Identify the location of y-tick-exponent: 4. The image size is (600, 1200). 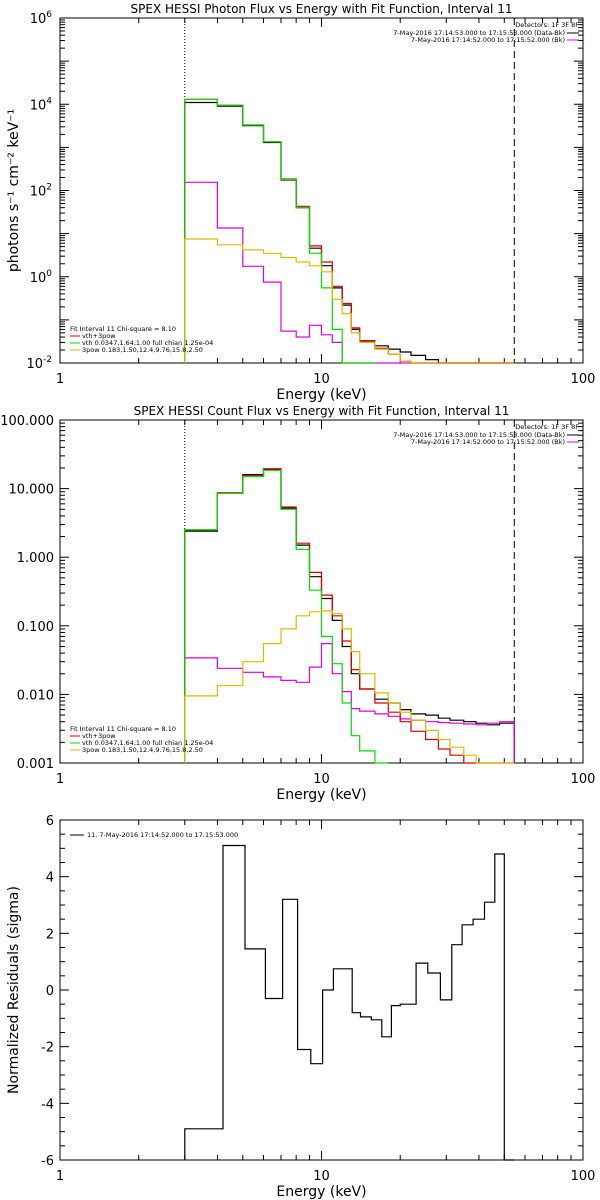
(49, 101).